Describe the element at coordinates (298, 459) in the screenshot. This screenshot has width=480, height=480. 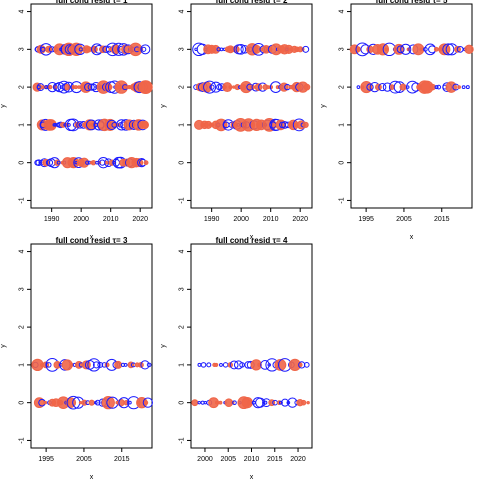
I see `x-tick-label: 2020` at that location.